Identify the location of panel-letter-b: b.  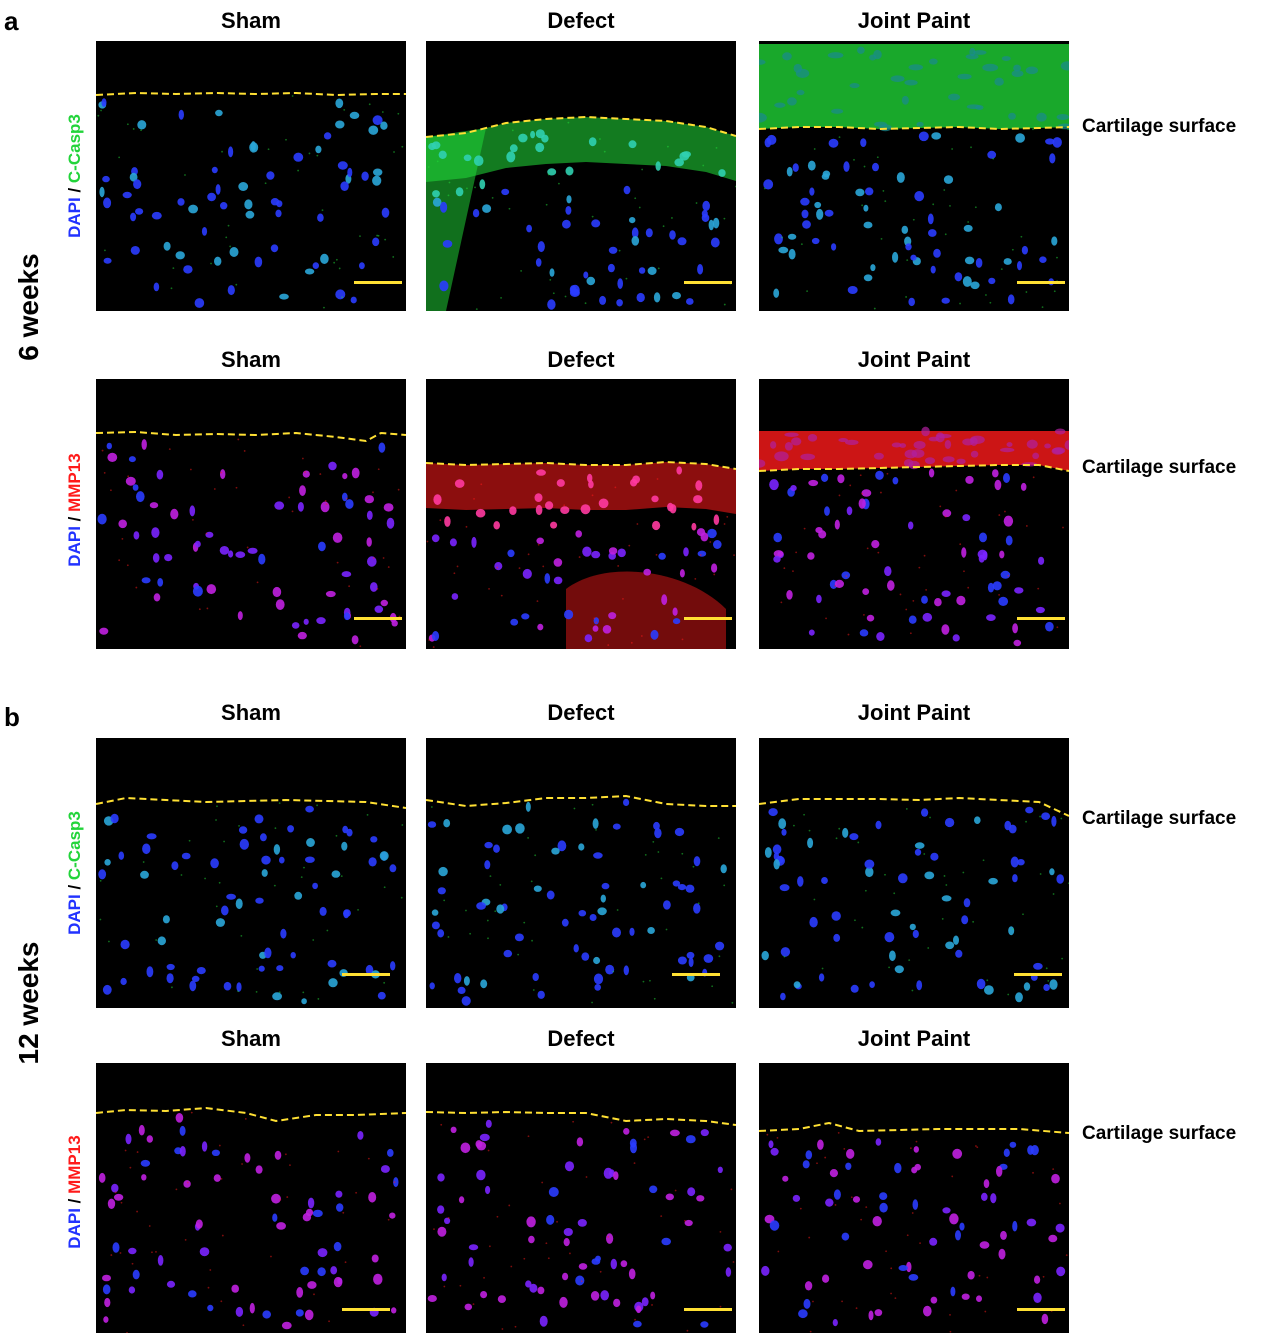
(12, 717).